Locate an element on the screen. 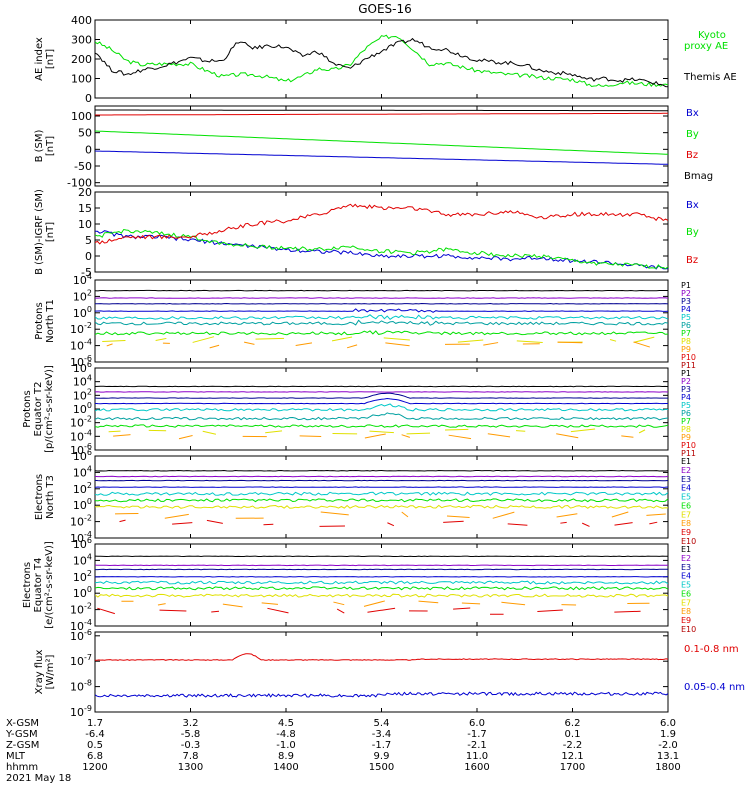 This screenshot has width=750, height=800. channel-label-e1: E1 is located at coordinates (686, 549).